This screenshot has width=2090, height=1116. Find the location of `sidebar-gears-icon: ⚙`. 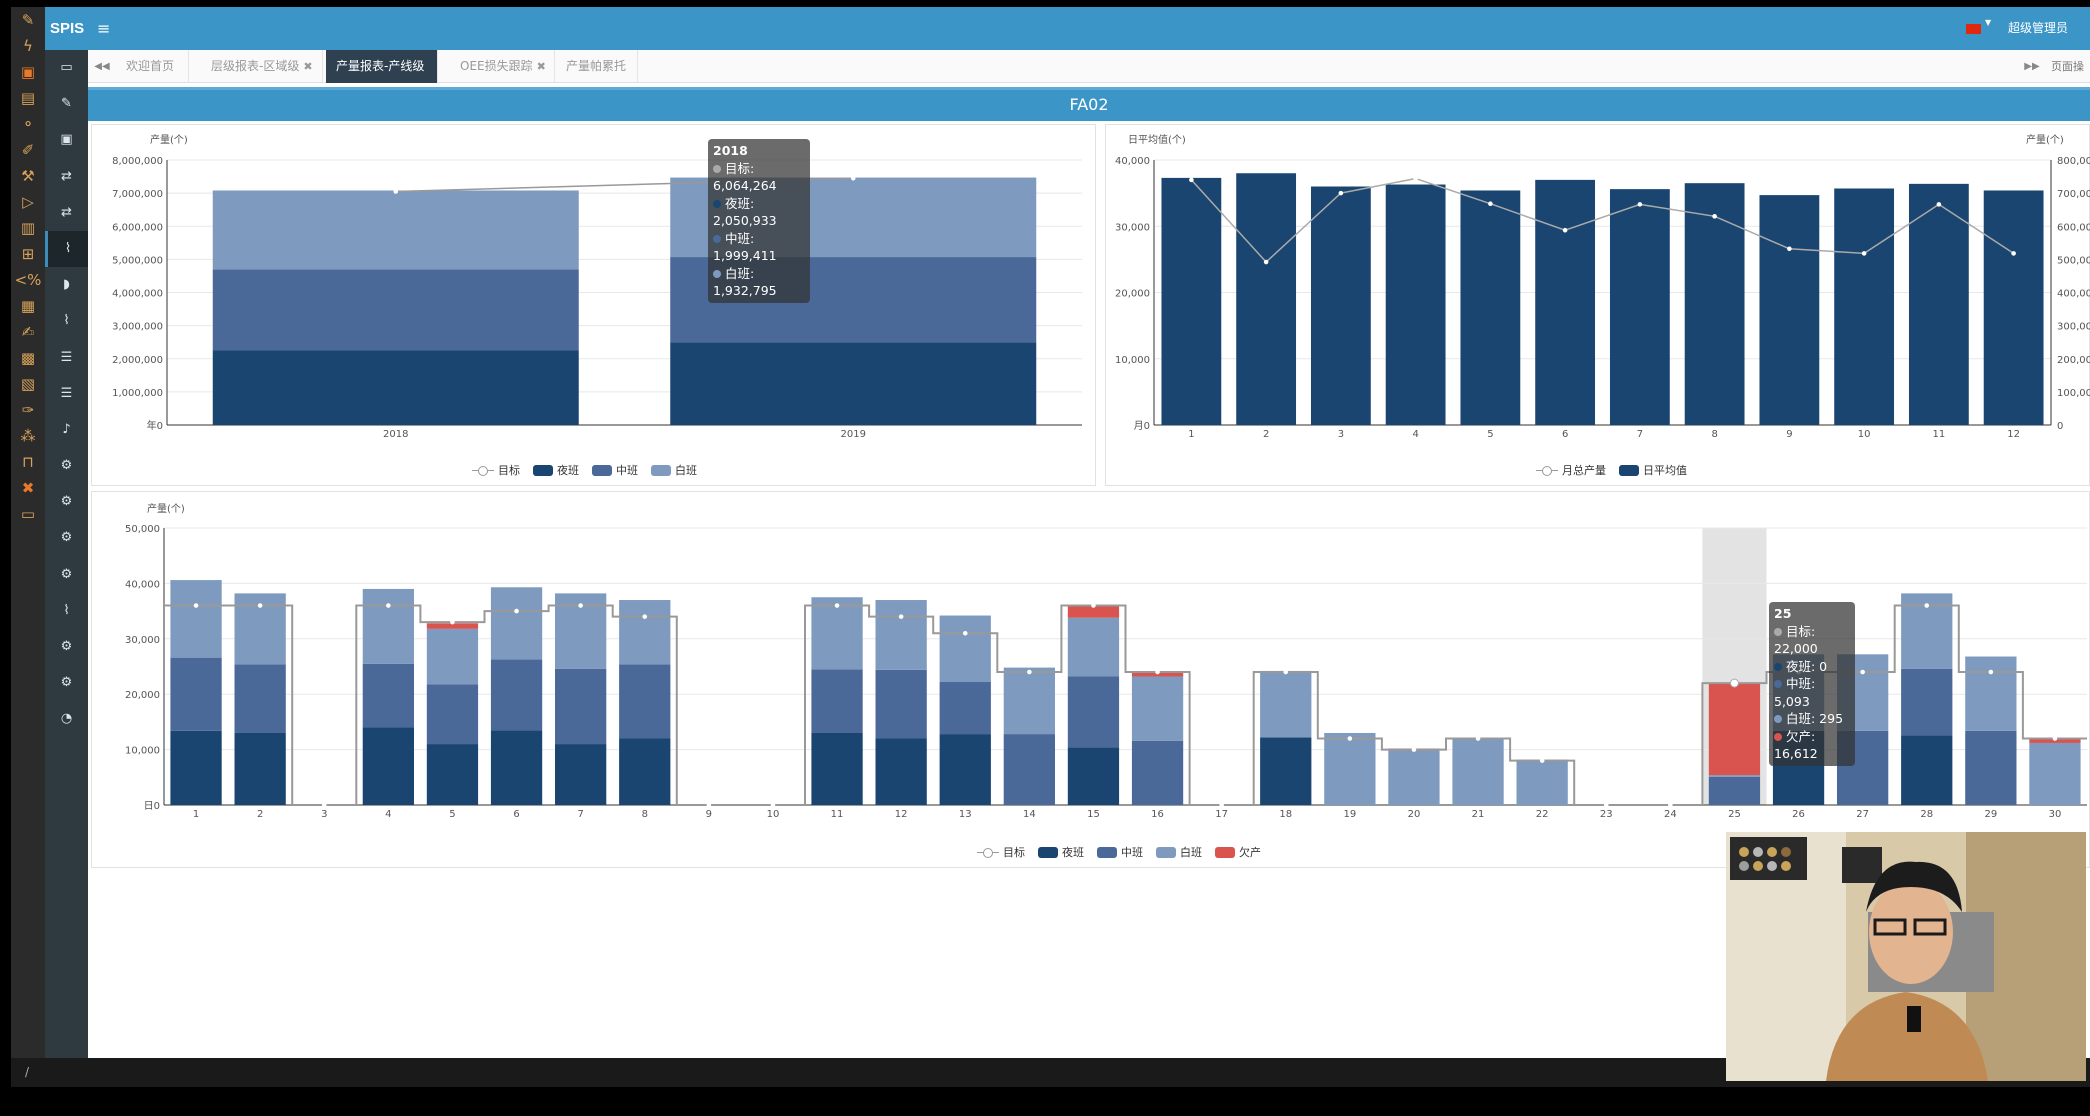

sidebar-gears-icon: ⚙ is located at coordinates (66, 683).